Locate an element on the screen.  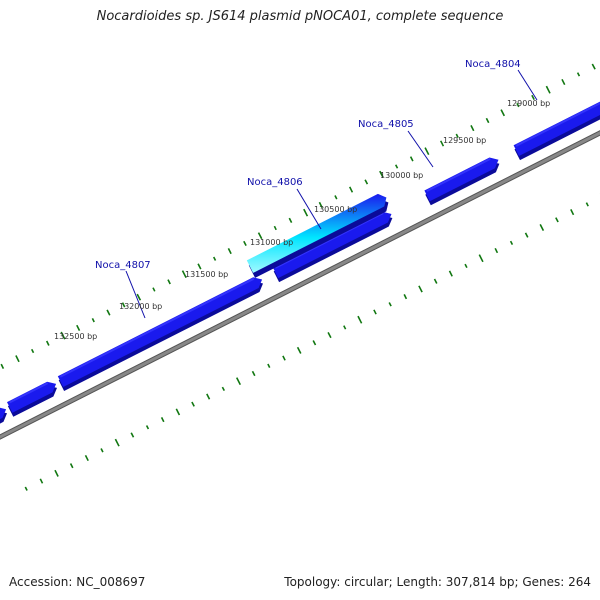
gene-forward-2-body is located at coordinates (32, 397).